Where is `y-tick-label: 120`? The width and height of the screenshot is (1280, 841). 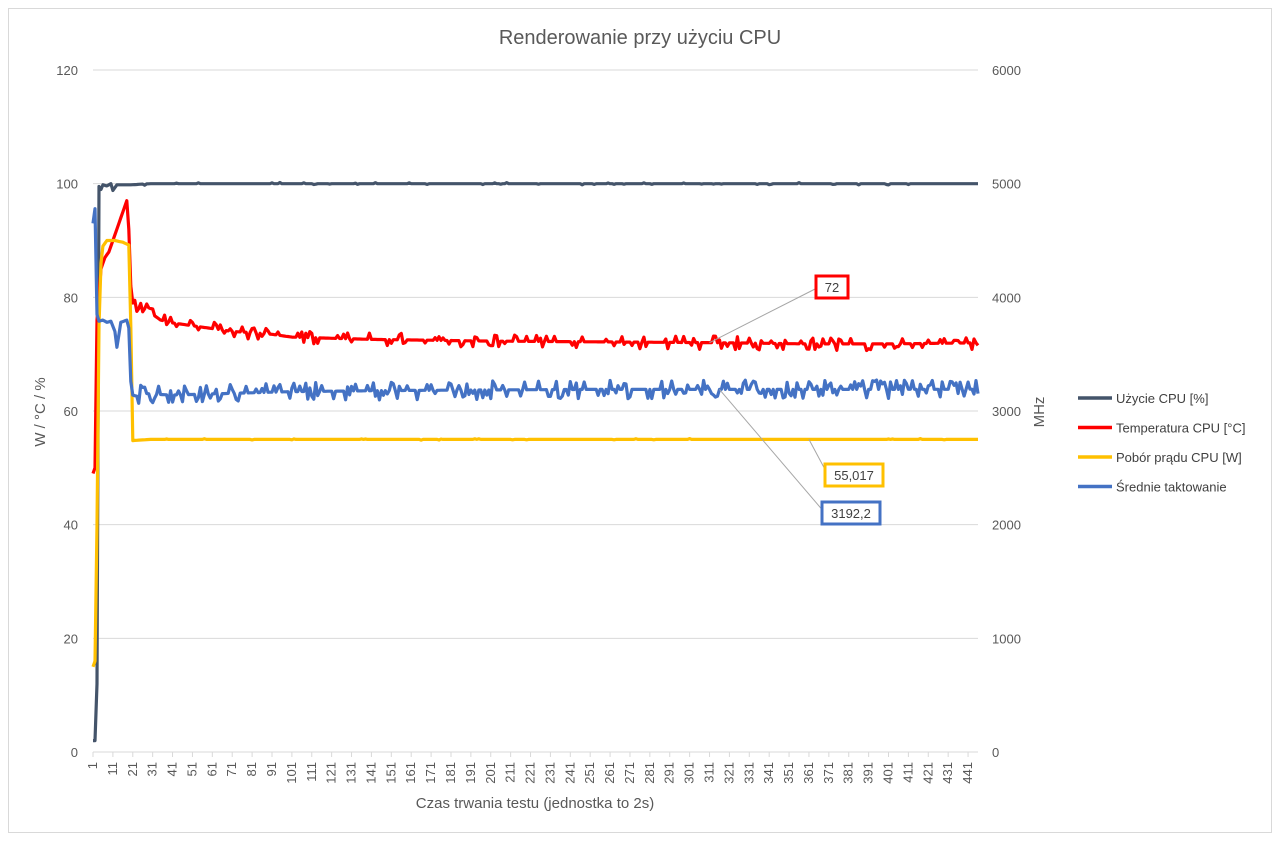 y-tick-label: 120 is located at coordinates (67, 70).